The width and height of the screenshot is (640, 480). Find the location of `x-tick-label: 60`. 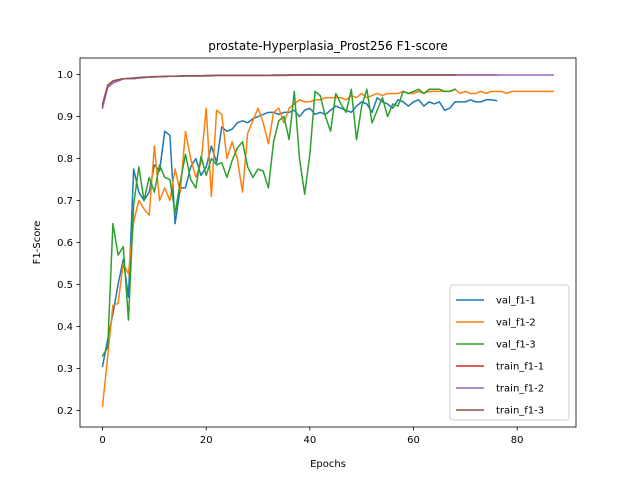

x-tick-label: 60 is located at coordinates (413, 440).